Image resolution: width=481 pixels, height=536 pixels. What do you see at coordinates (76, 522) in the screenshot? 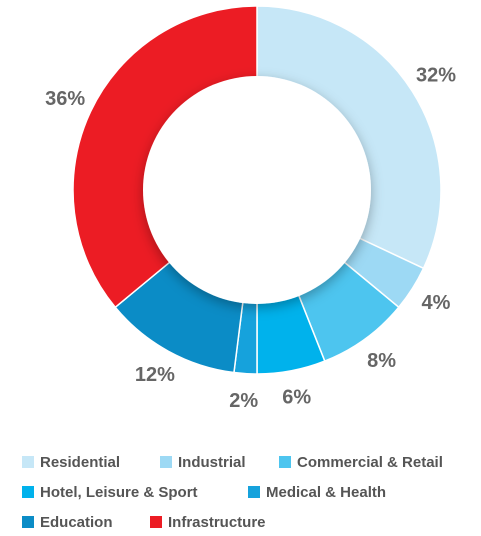
I see `legend-label: Education` at bounding box center [76, 522].